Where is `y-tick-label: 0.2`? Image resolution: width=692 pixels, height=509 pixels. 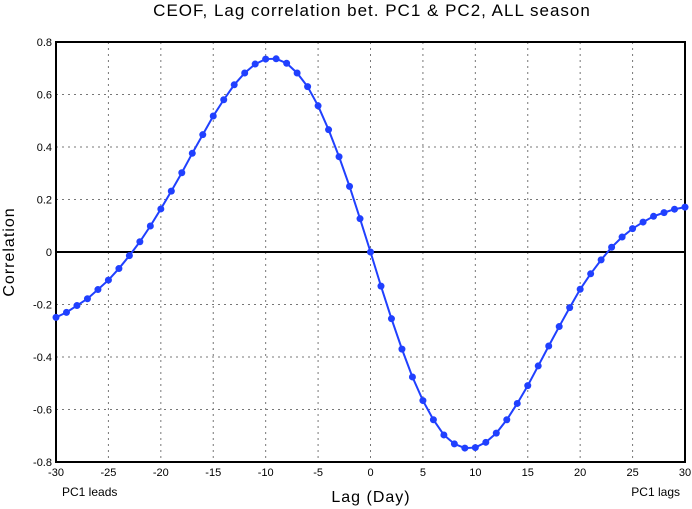 y-tick-label: 0.2 is located at coordinates (44, 201).